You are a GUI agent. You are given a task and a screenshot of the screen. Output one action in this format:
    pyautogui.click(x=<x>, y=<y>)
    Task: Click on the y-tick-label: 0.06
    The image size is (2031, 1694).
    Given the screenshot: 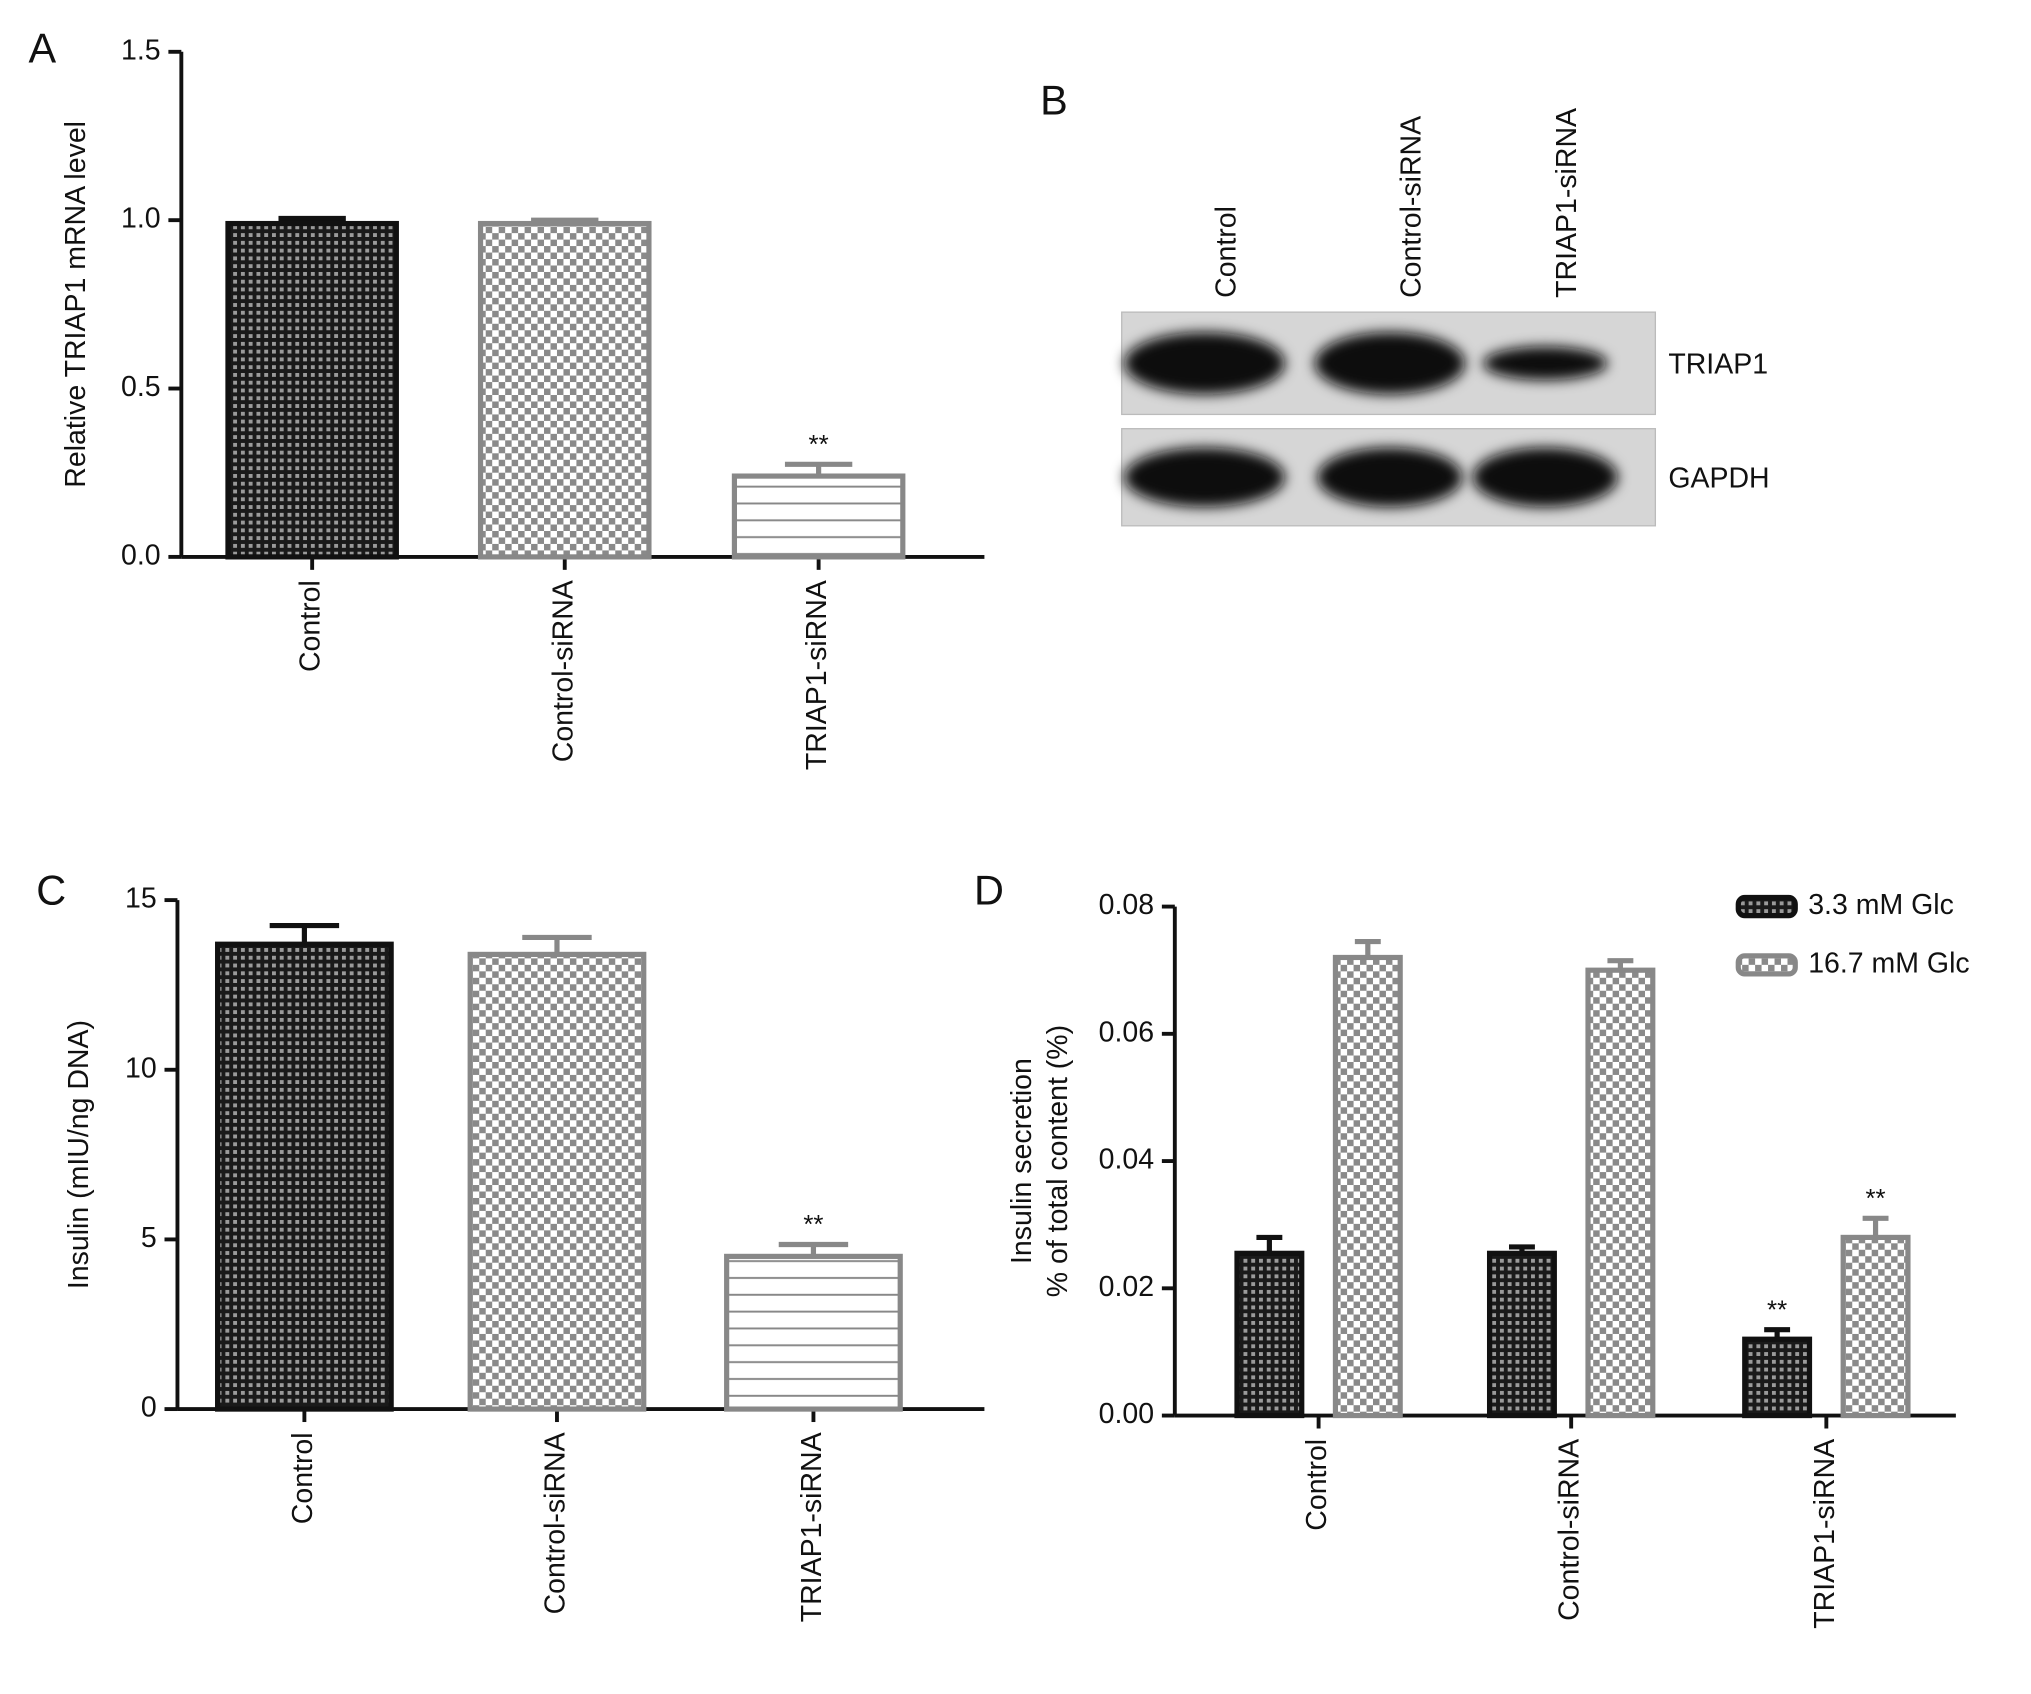 What is the action you would take?
    pyautogui.click(x=1126, y=1032)
    